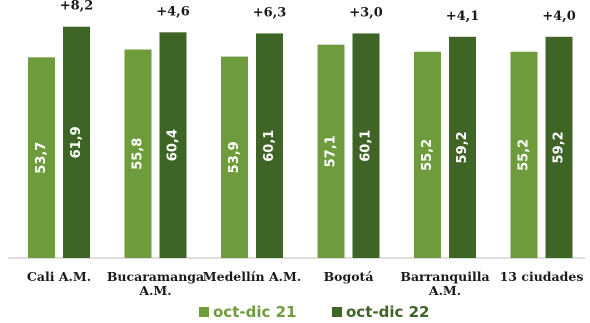 This screenshot has height=323, width=590. Describe the element at coordinates (349, 276) in the screenshot. I see `category-label-4: Bogotá` at that location.